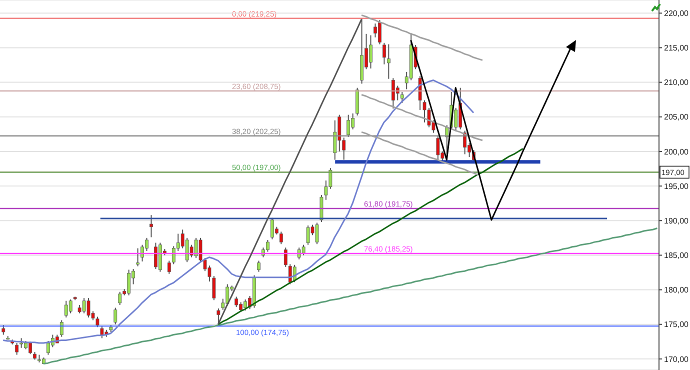  Describe the element at coordinates (677, 151) in the screenshot. I see `y-tick-label: 200,00` at that location.